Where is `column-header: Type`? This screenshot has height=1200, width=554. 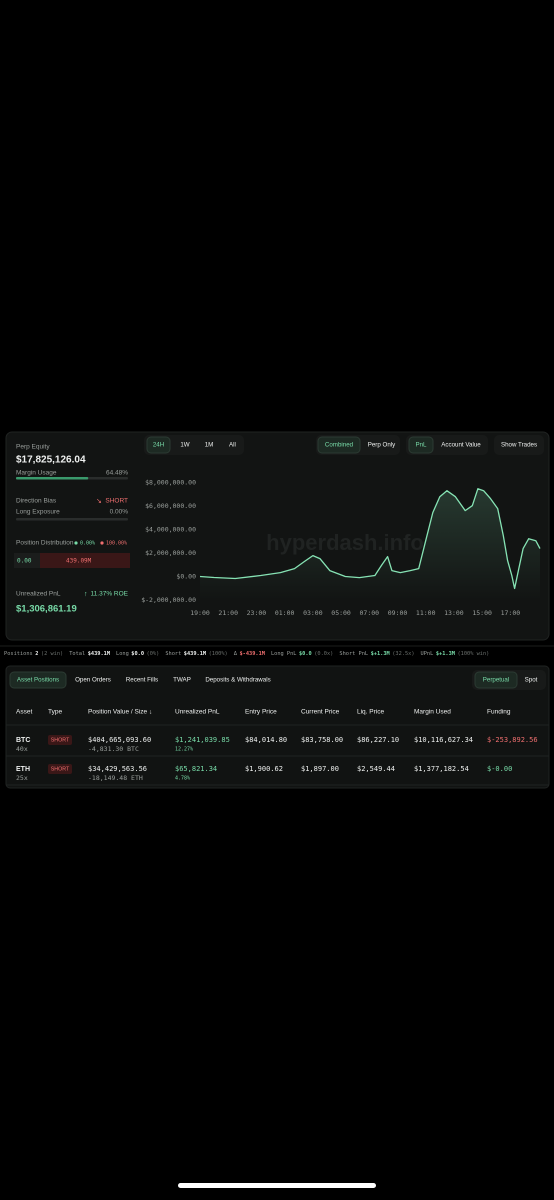
column-header: Type is located at coordinates (55, 712).